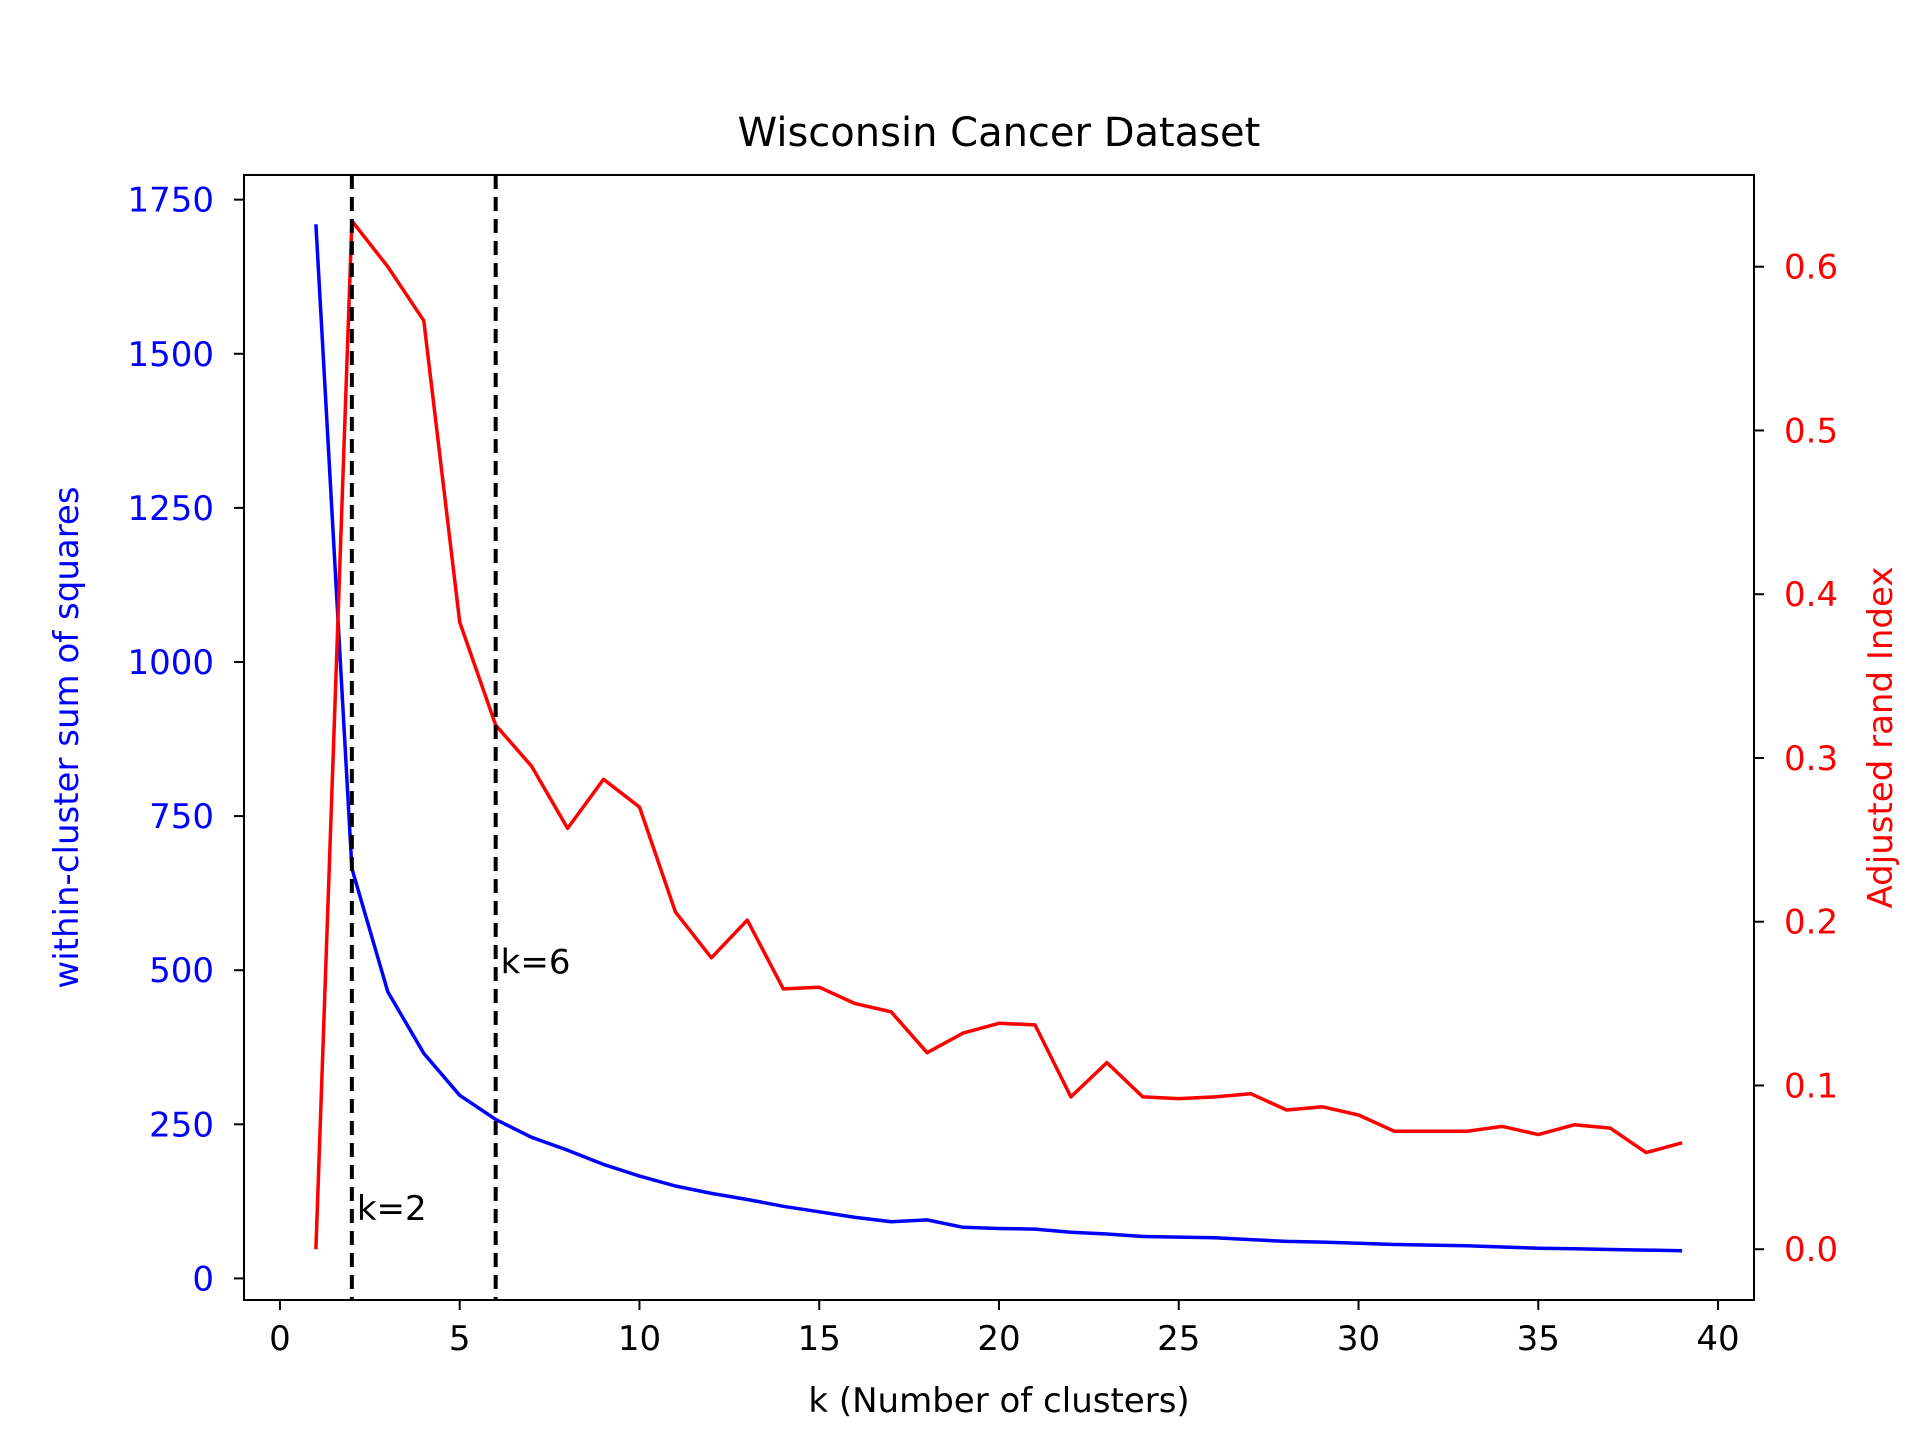 This screenshot has width=1920, height=1444. Describe the element at coordinates (1811, 759) in the screenshot. I see `y-right-tick-label: 0.3` at that location.